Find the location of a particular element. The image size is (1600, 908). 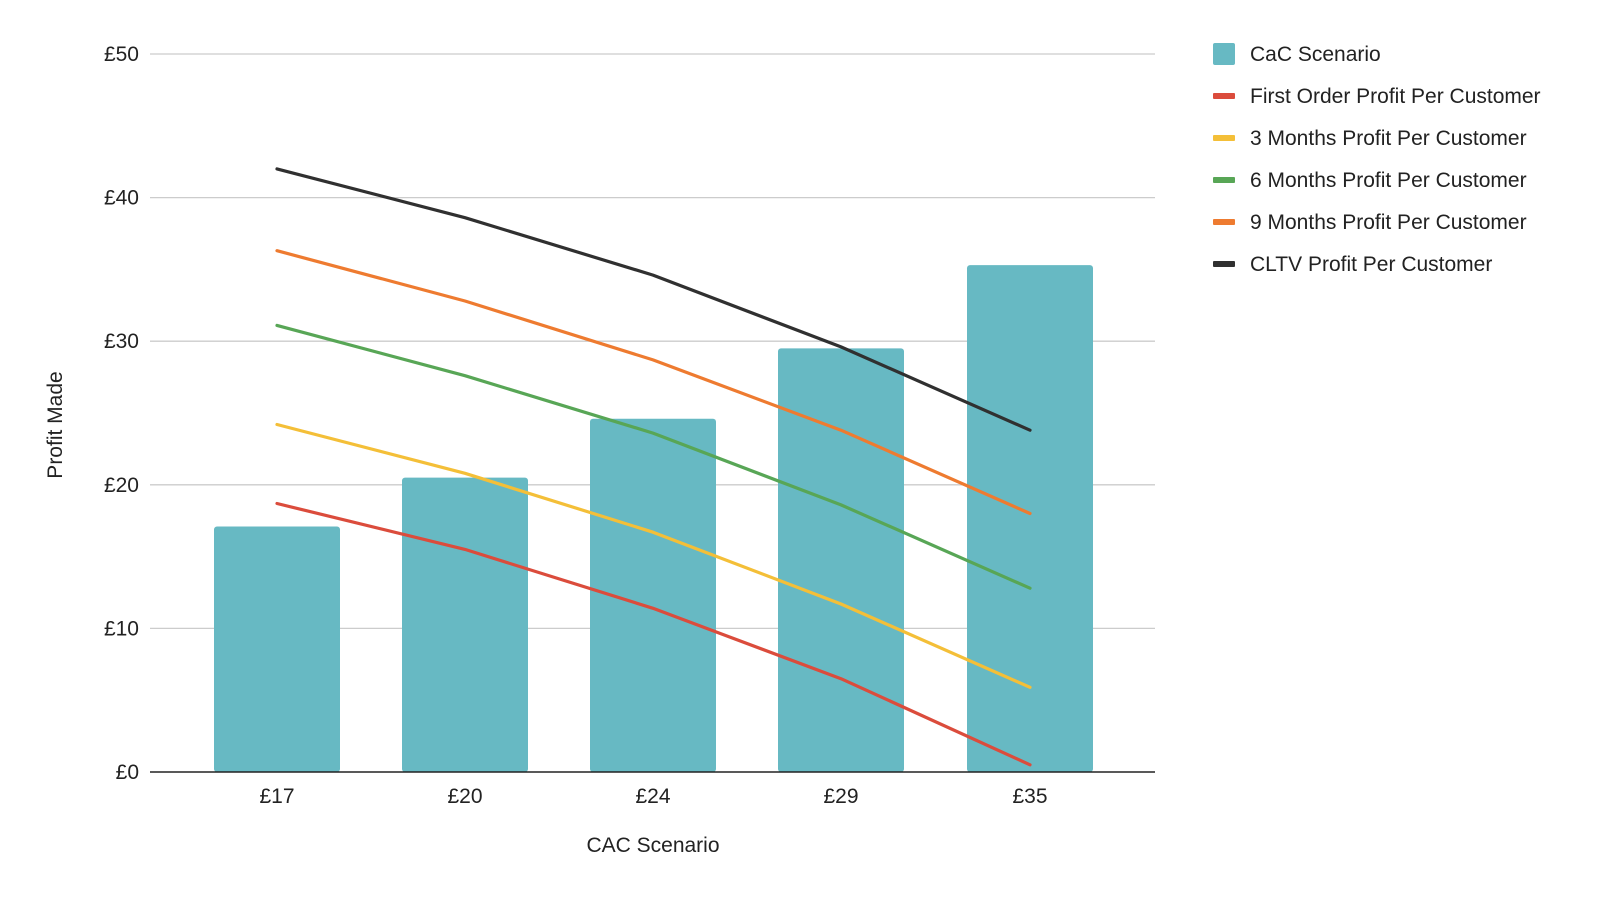

legend-item: 9 Months Profit Per Customer is located at coordinates (1370, 222).